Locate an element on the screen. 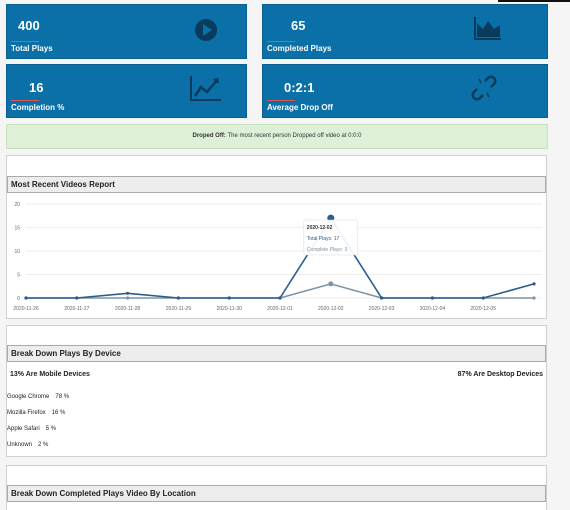 The width and height of the screenshot is (570, 510). broken-link-icon is located at coordinates (484, 88).